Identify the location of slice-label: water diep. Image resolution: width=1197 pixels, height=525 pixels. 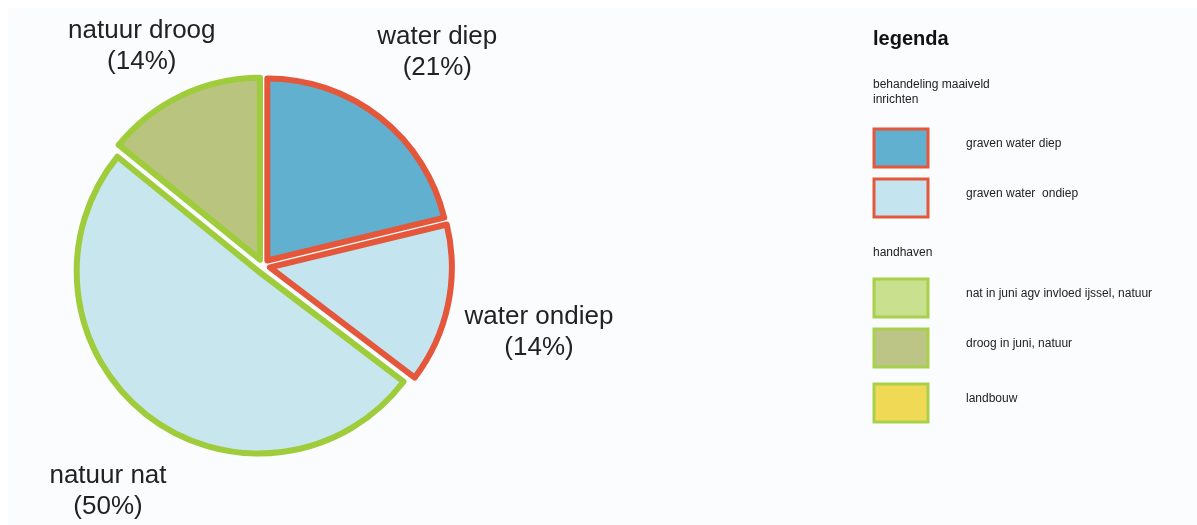
(437, 35).